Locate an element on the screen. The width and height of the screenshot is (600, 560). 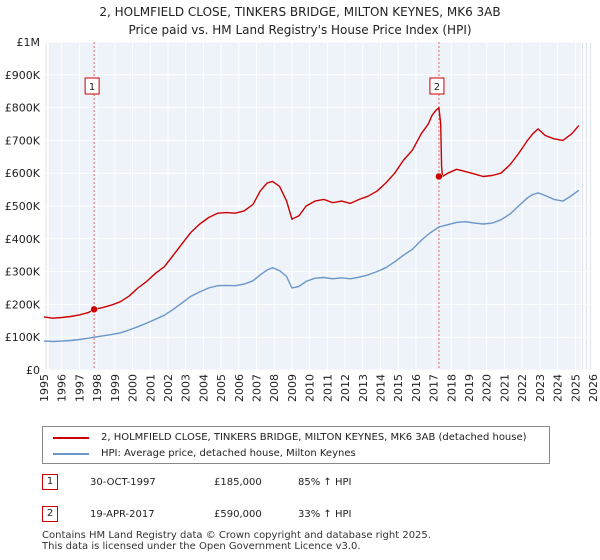
x-tick-label: 2024 is located at coordinates (558, 388).